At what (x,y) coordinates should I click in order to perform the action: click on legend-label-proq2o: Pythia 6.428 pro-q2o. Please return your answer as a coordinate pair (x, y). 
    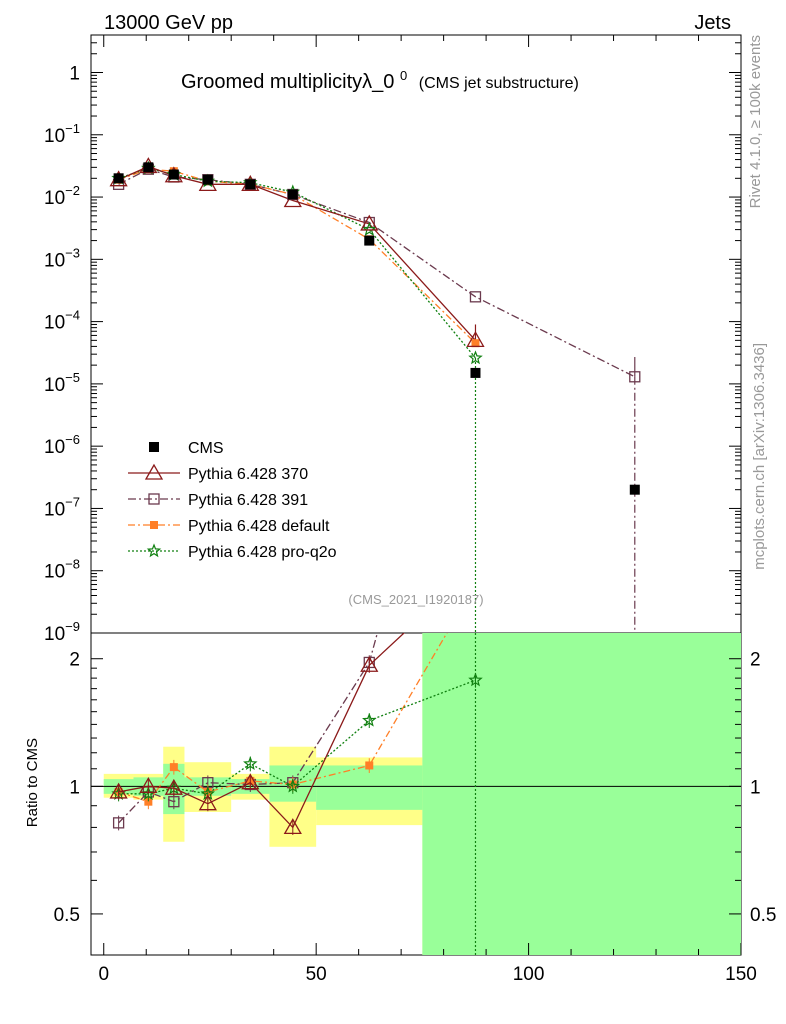
    Looking at the image, I should click on (262, 552).